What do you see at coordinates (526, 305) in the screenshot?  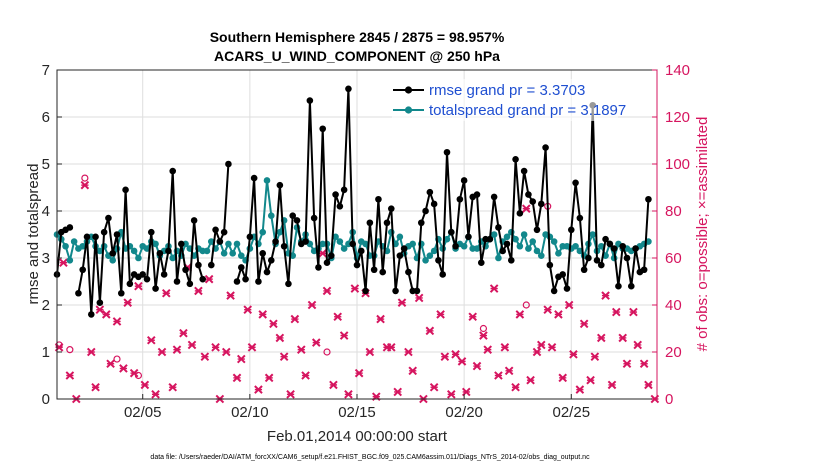 I see `obs-possible-marker` at bounding box center [526, 305].